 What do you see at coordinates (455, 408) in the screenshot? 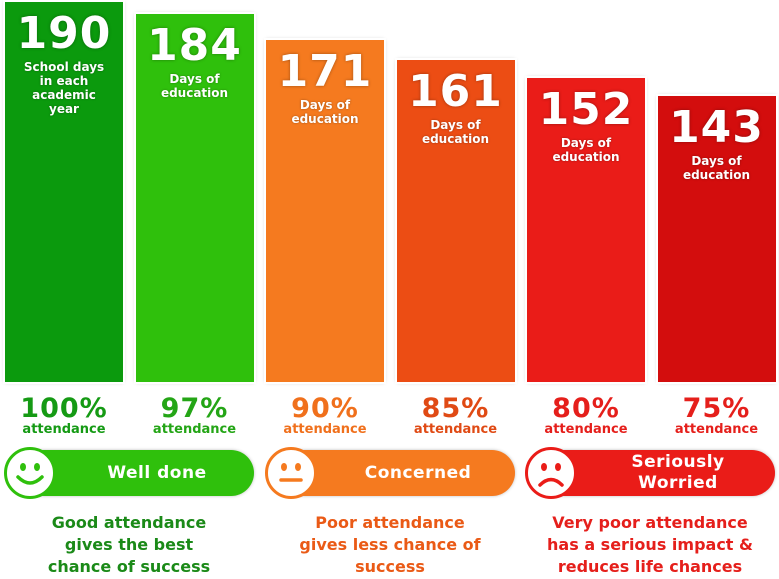
I see `attendance-percent: 85%` at bounding box center [455, 408].